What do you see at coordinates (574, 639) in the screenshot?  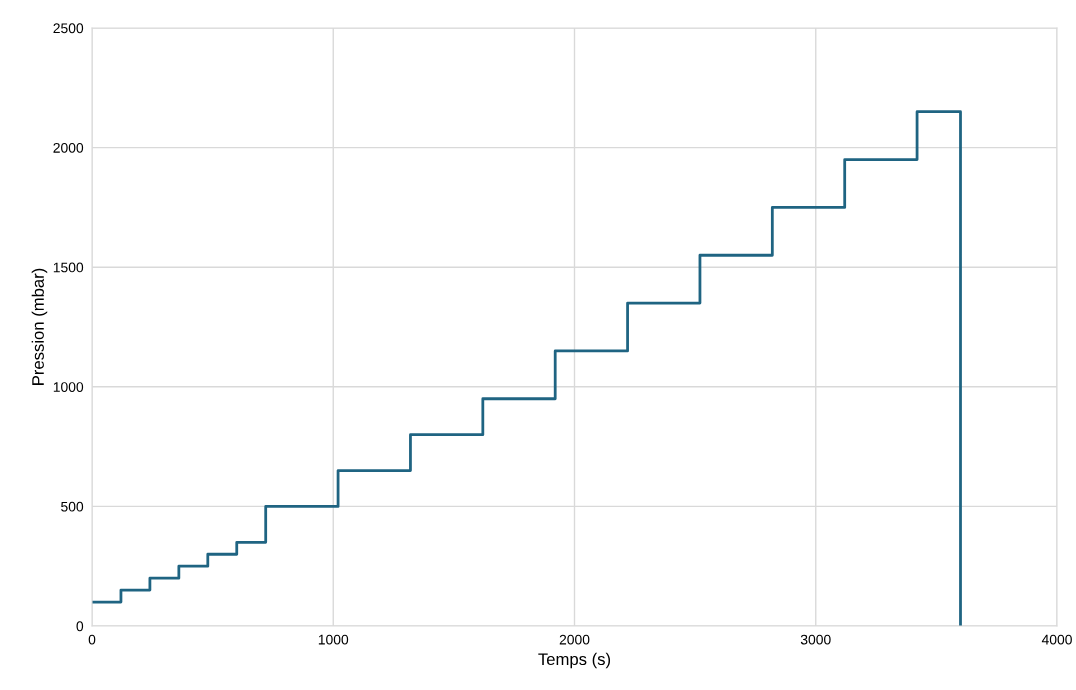 I see `x-tick-label: 2000` at bounding box center [574, 639].